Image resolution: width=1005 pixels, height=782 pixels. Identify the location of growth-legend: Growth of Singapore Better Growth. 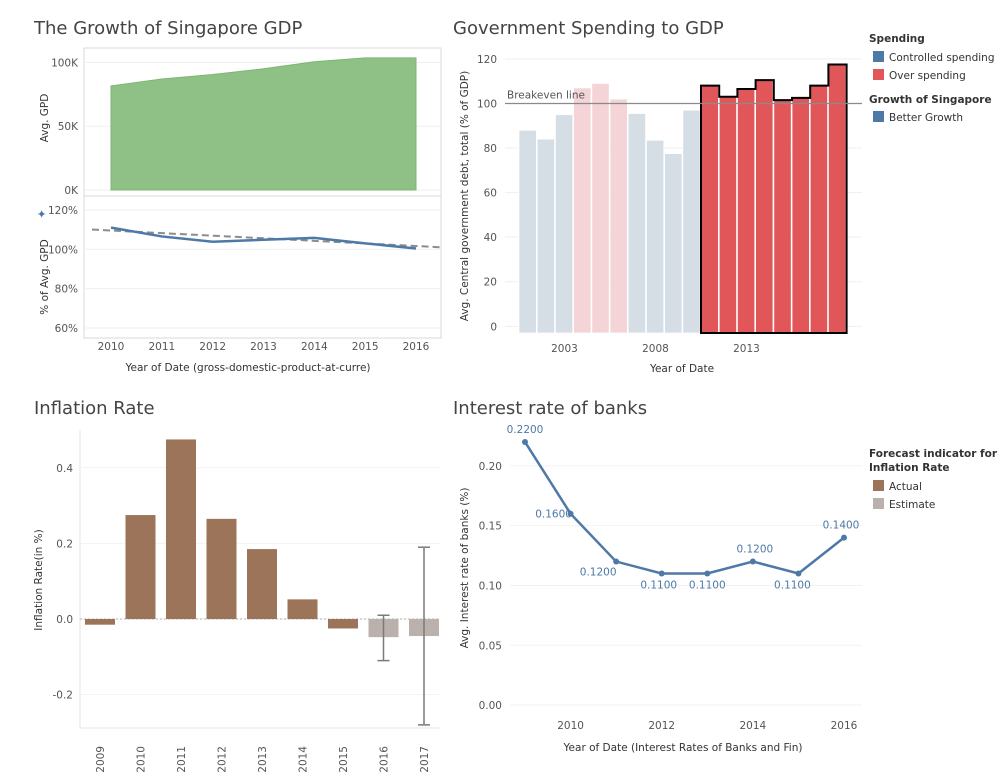
(930, 109).